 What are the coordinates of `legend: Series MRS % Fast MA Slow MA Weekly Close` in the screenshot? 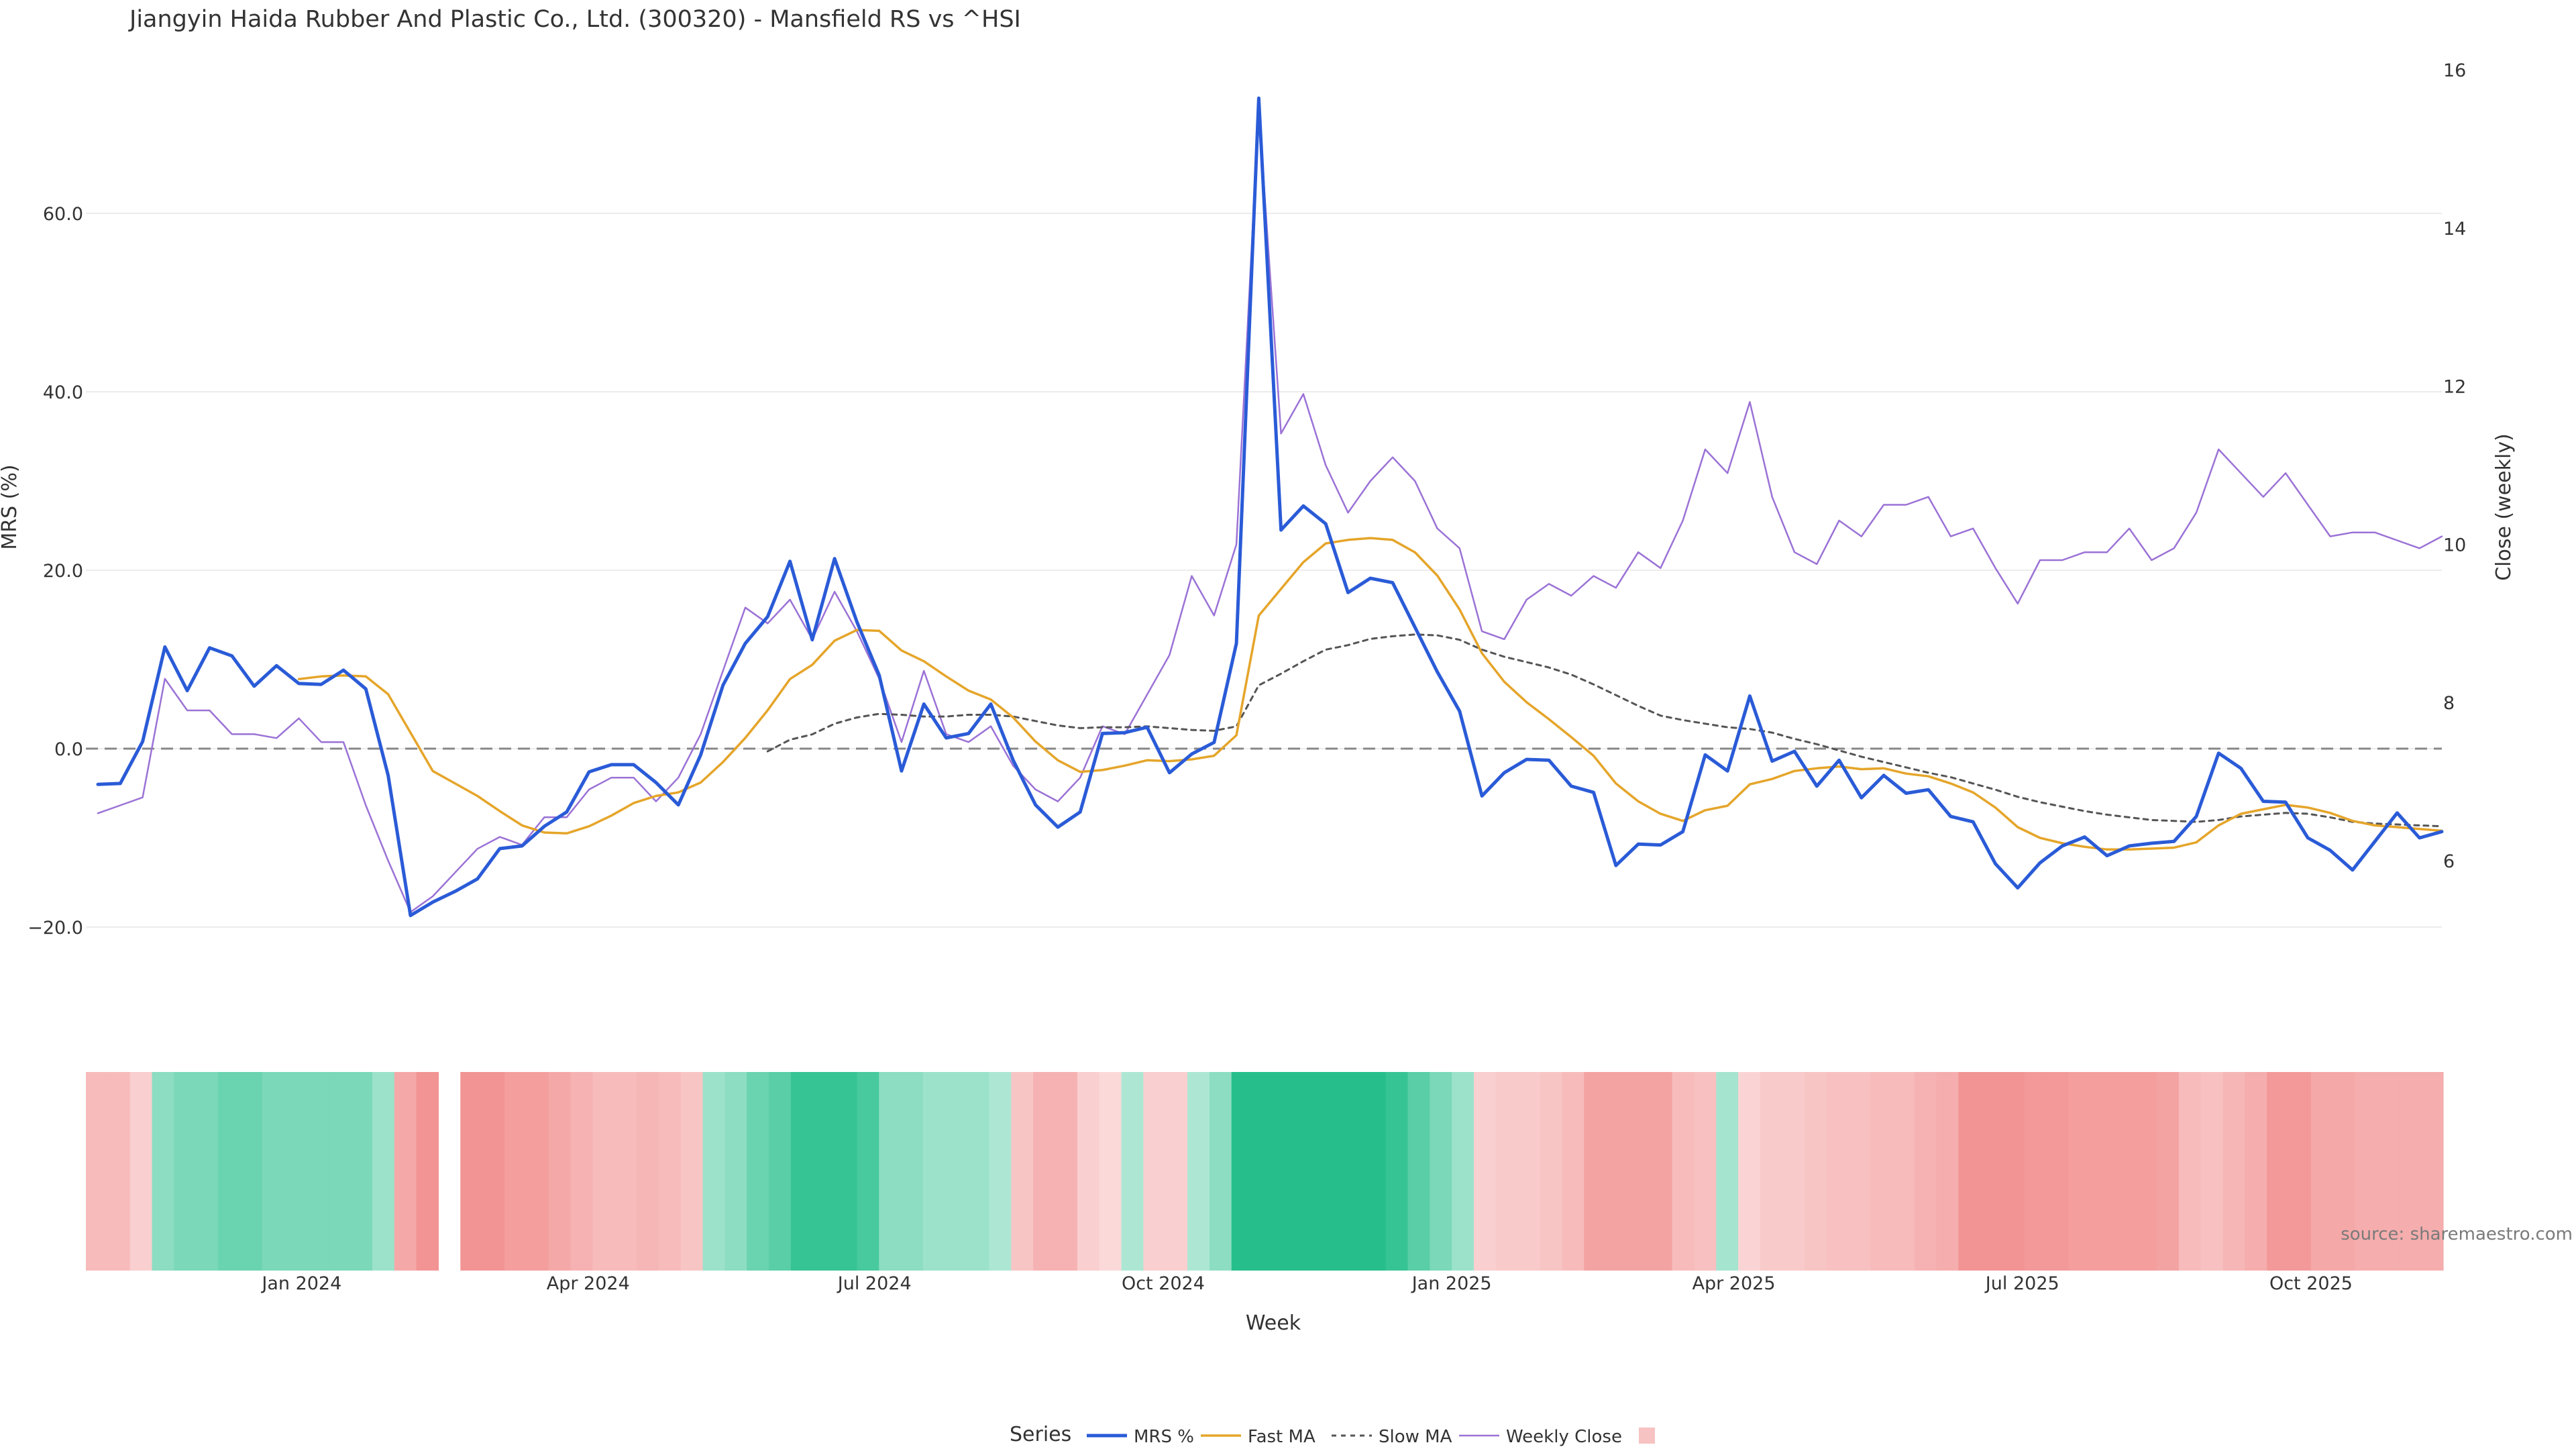 It's located at (1332, 1435).